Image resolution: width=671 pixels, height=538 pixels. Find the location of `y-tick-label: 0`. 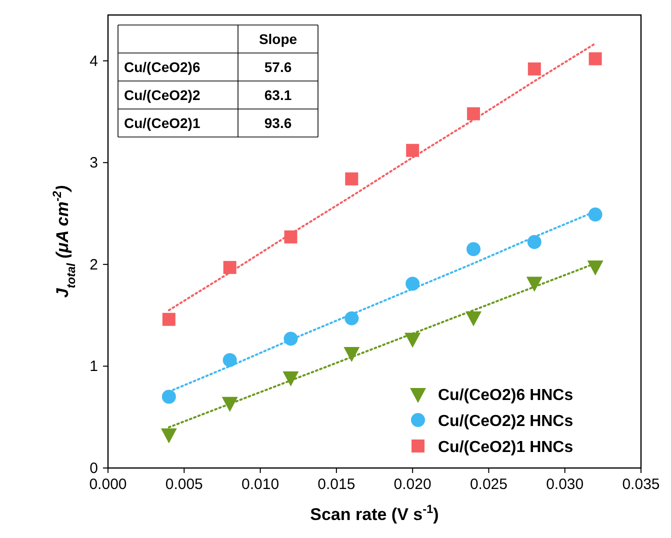

y-tick-label: 0 is located at coordinates (94, 468).